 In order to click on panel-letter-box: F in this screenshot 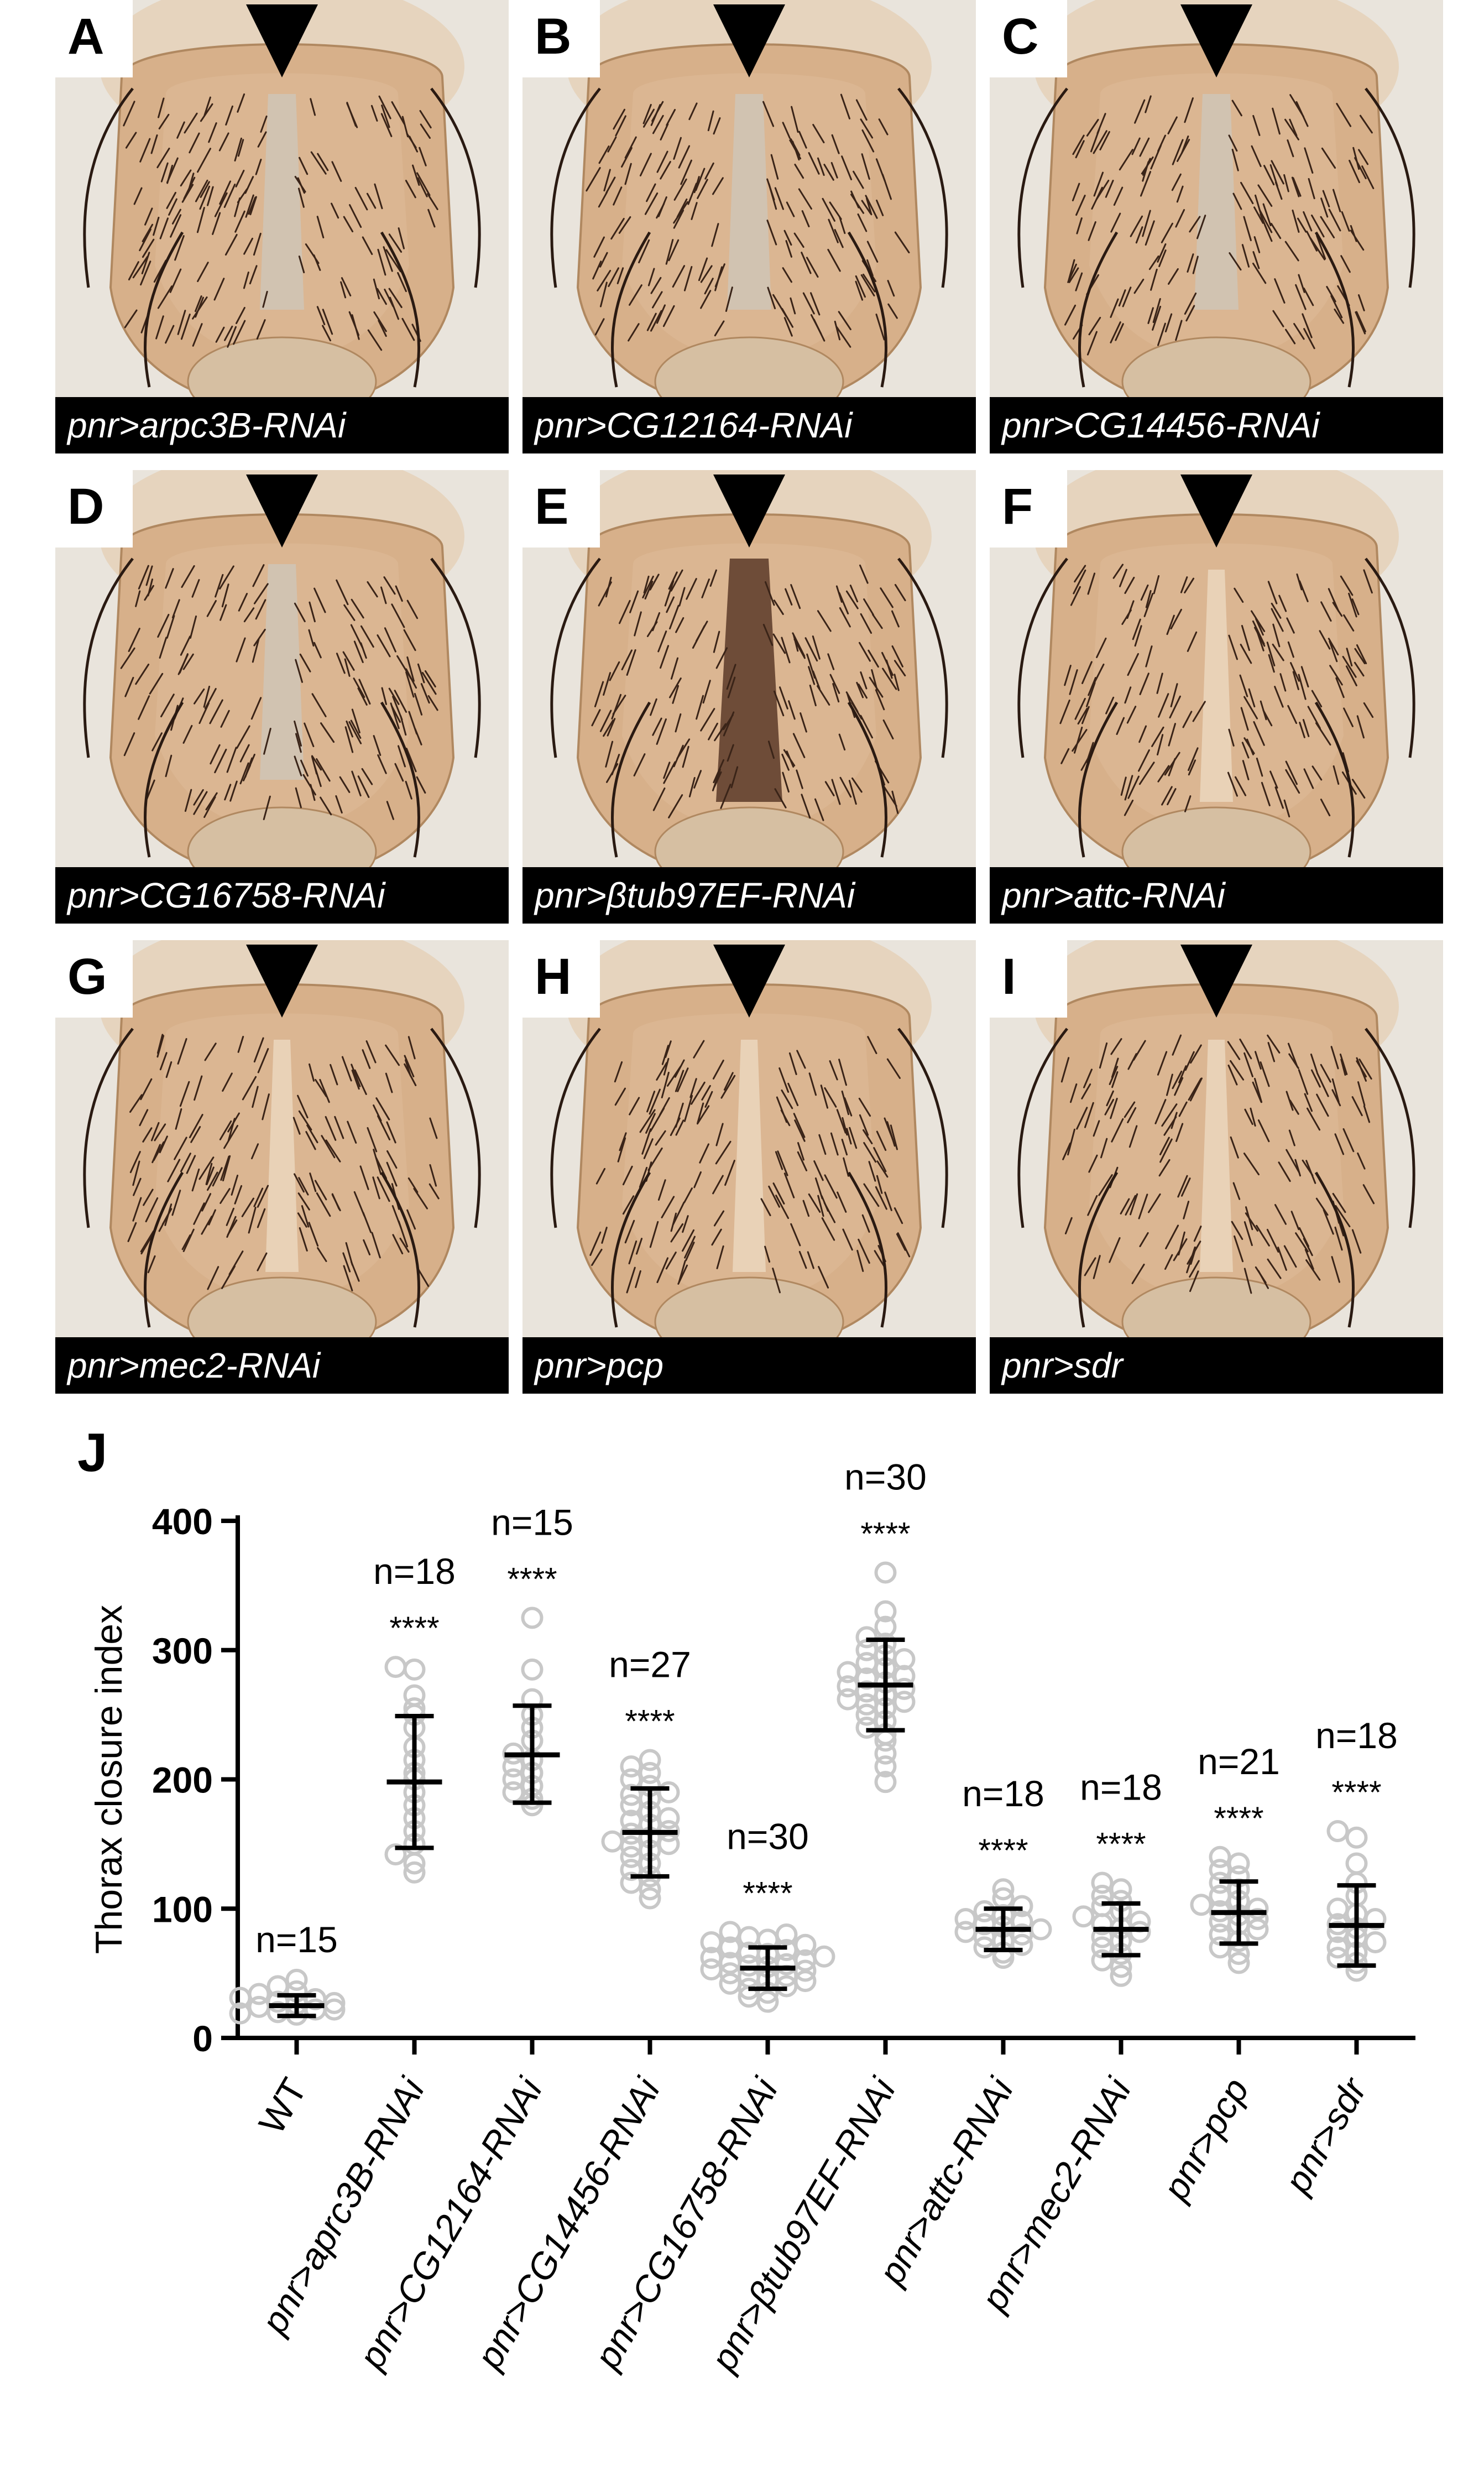, I will do `click(1029, 509)`.